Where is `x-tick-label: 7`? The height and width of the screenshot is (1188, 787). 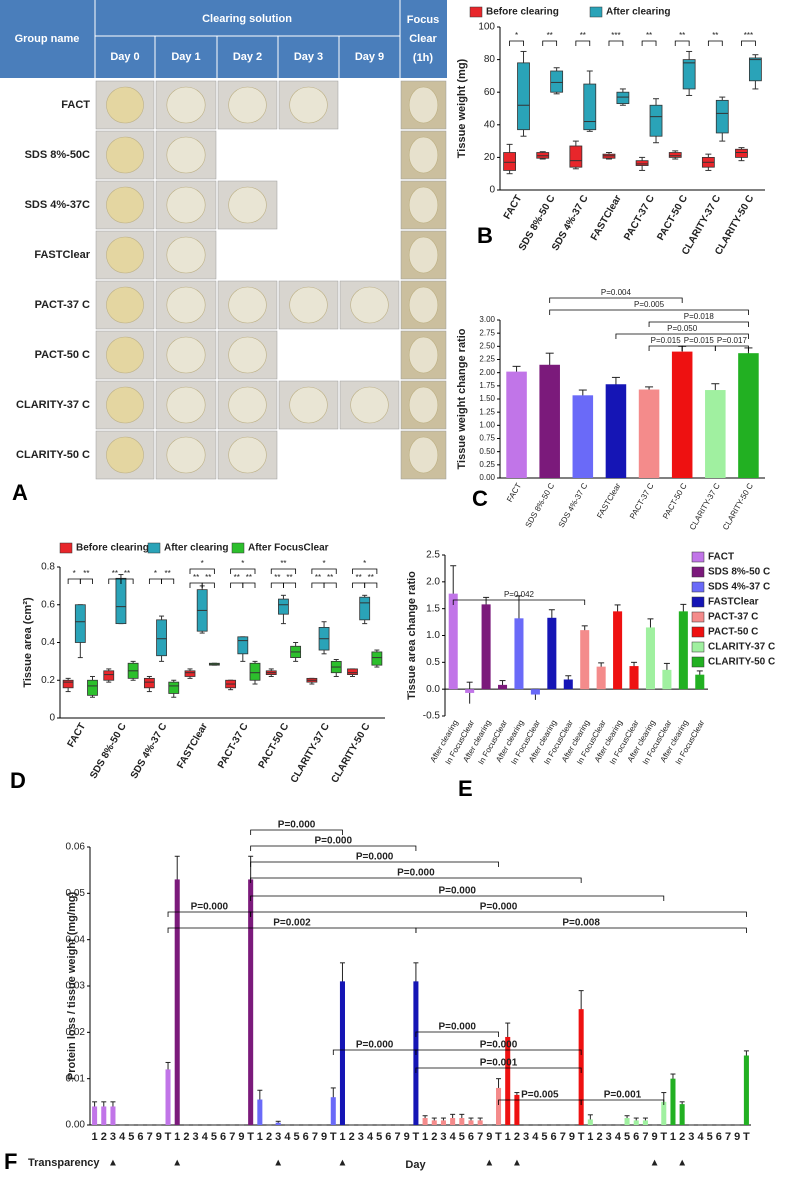 x-tick-label: 7 is located at coordinates (397, 1137).